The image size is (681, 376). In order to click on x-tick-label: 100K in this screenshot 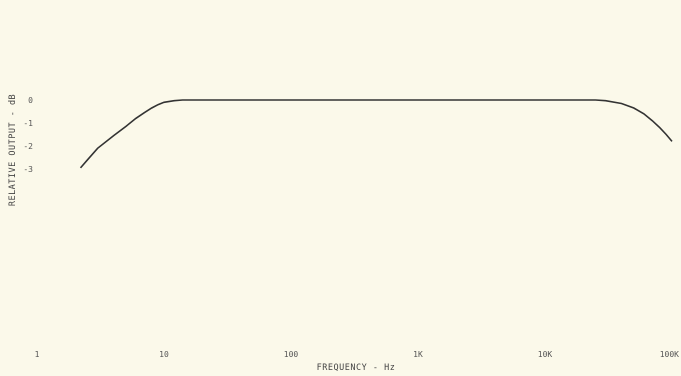, I will do `click(669, 354)`.